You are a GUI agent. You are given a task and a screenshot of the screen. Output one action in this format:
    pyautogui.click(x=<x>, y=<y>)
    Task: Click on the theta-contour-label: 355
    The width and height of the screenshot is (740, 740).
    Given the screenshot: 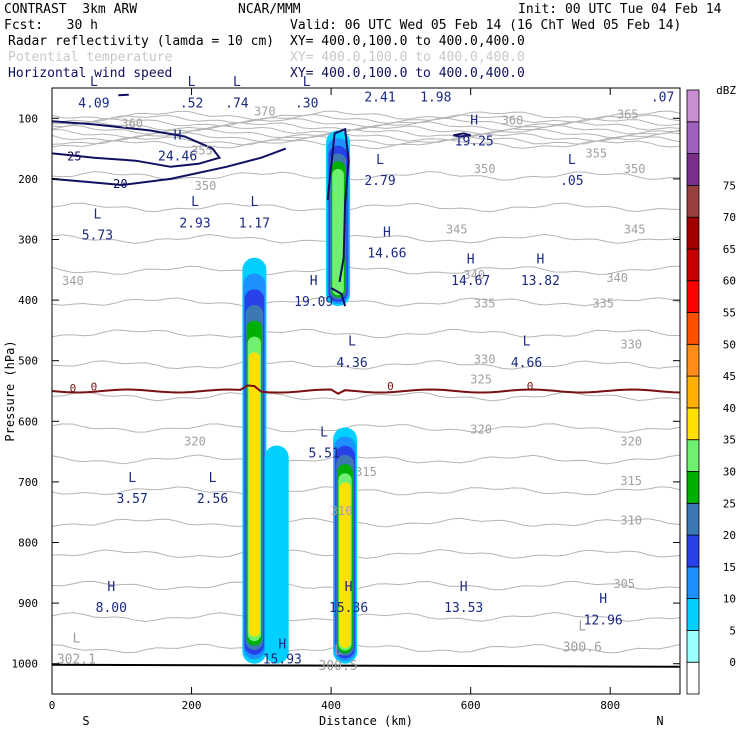 What is the action you would take?
    pyautogui.click(x=202, y=151)
    